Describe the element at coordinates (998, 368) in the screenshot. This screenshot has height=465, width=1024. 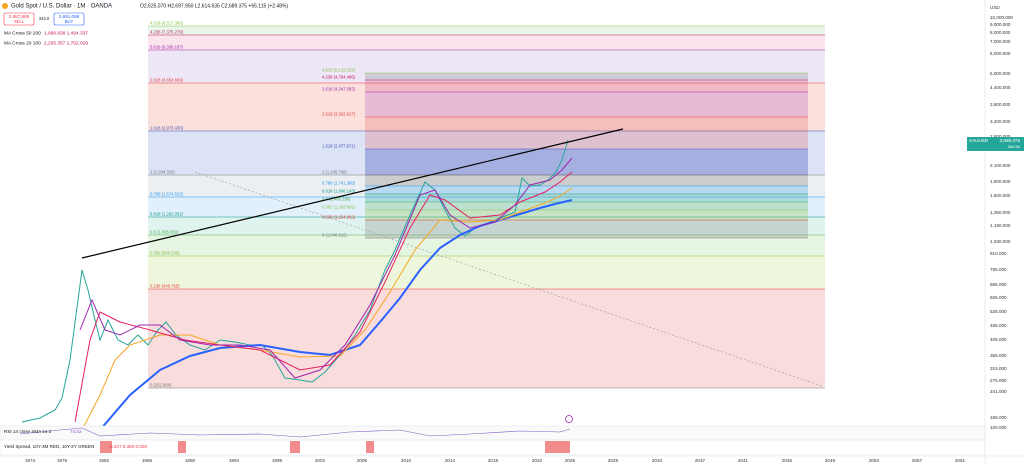
I see `price-label: 315.000` at that location.